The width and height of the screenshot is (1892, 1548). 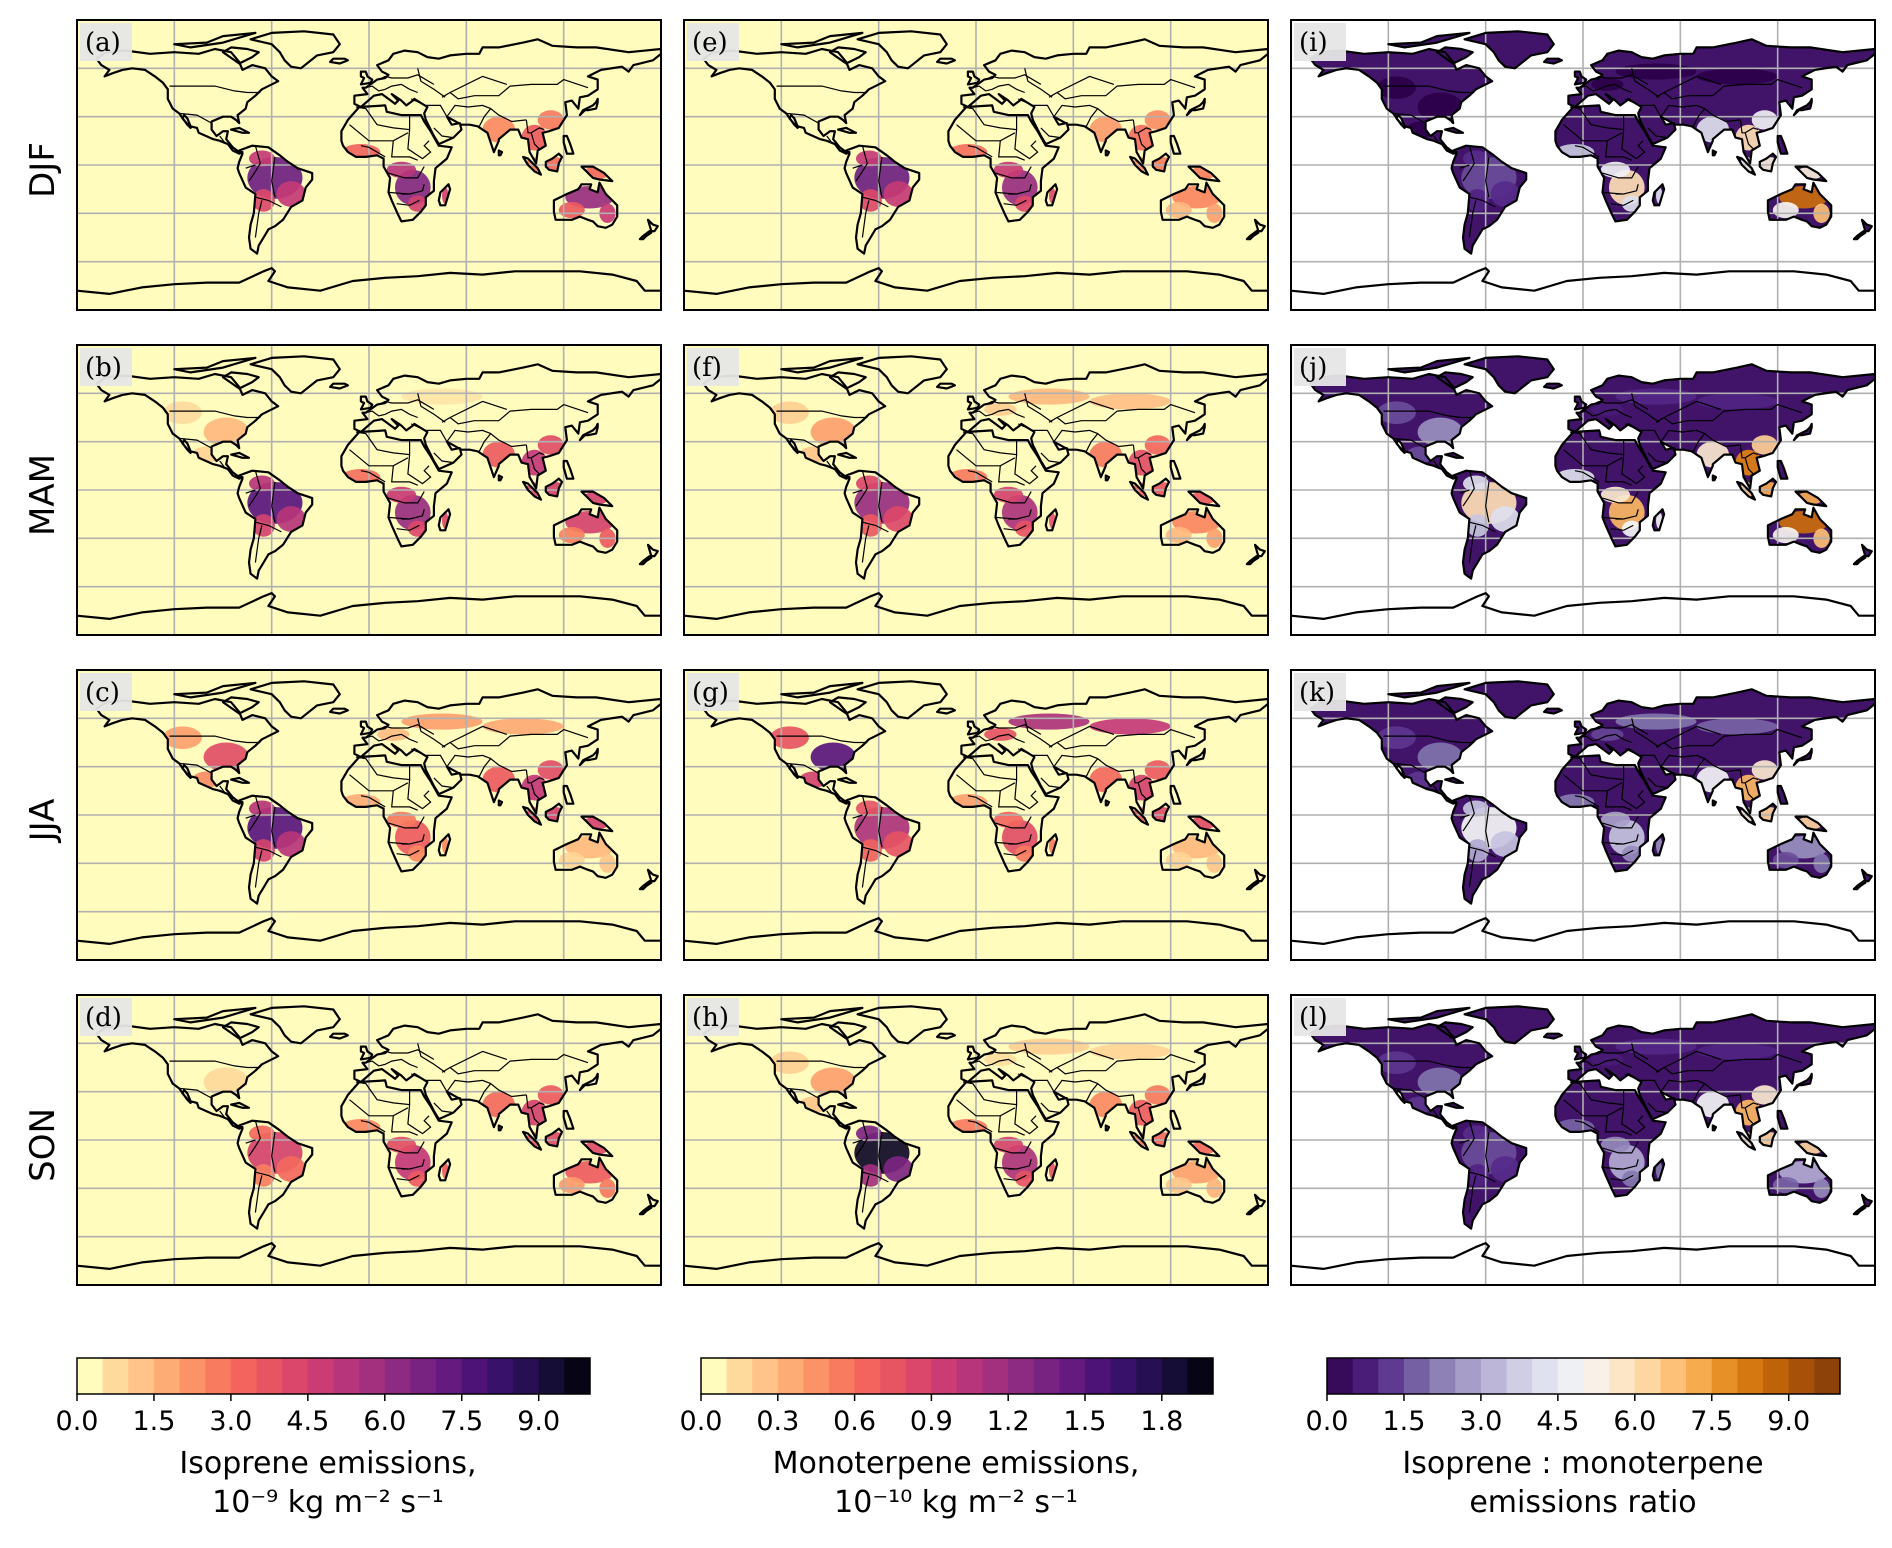 What do you see at coordinates (369, 1140) in the screenshot?
I see `map-panel-son-isoprene: (d)` at bounding box center [369, 1140].